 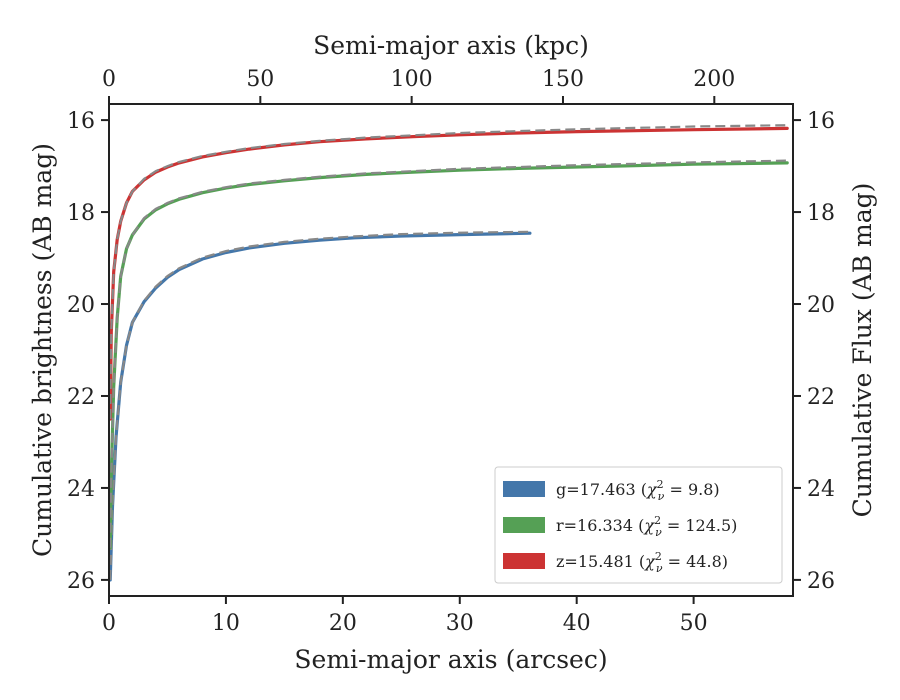 What do you see at coordinates (821, 397) in the screenshot?
I see `y-right-tick-label-3: 22` at bounding box center [821, 397].